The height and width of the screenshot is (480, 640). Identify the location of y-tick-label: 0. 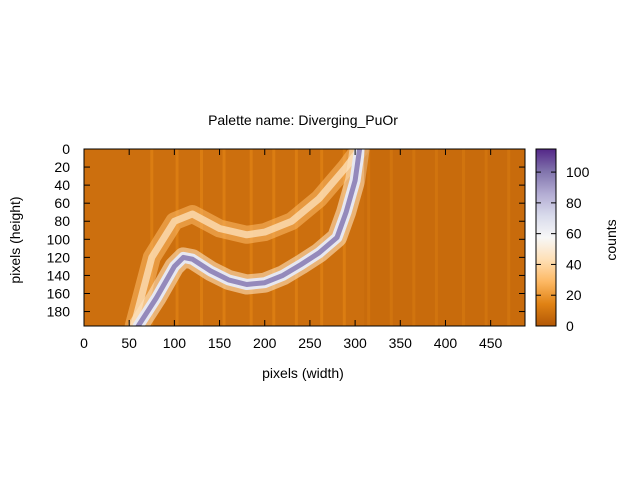
(66, 149).